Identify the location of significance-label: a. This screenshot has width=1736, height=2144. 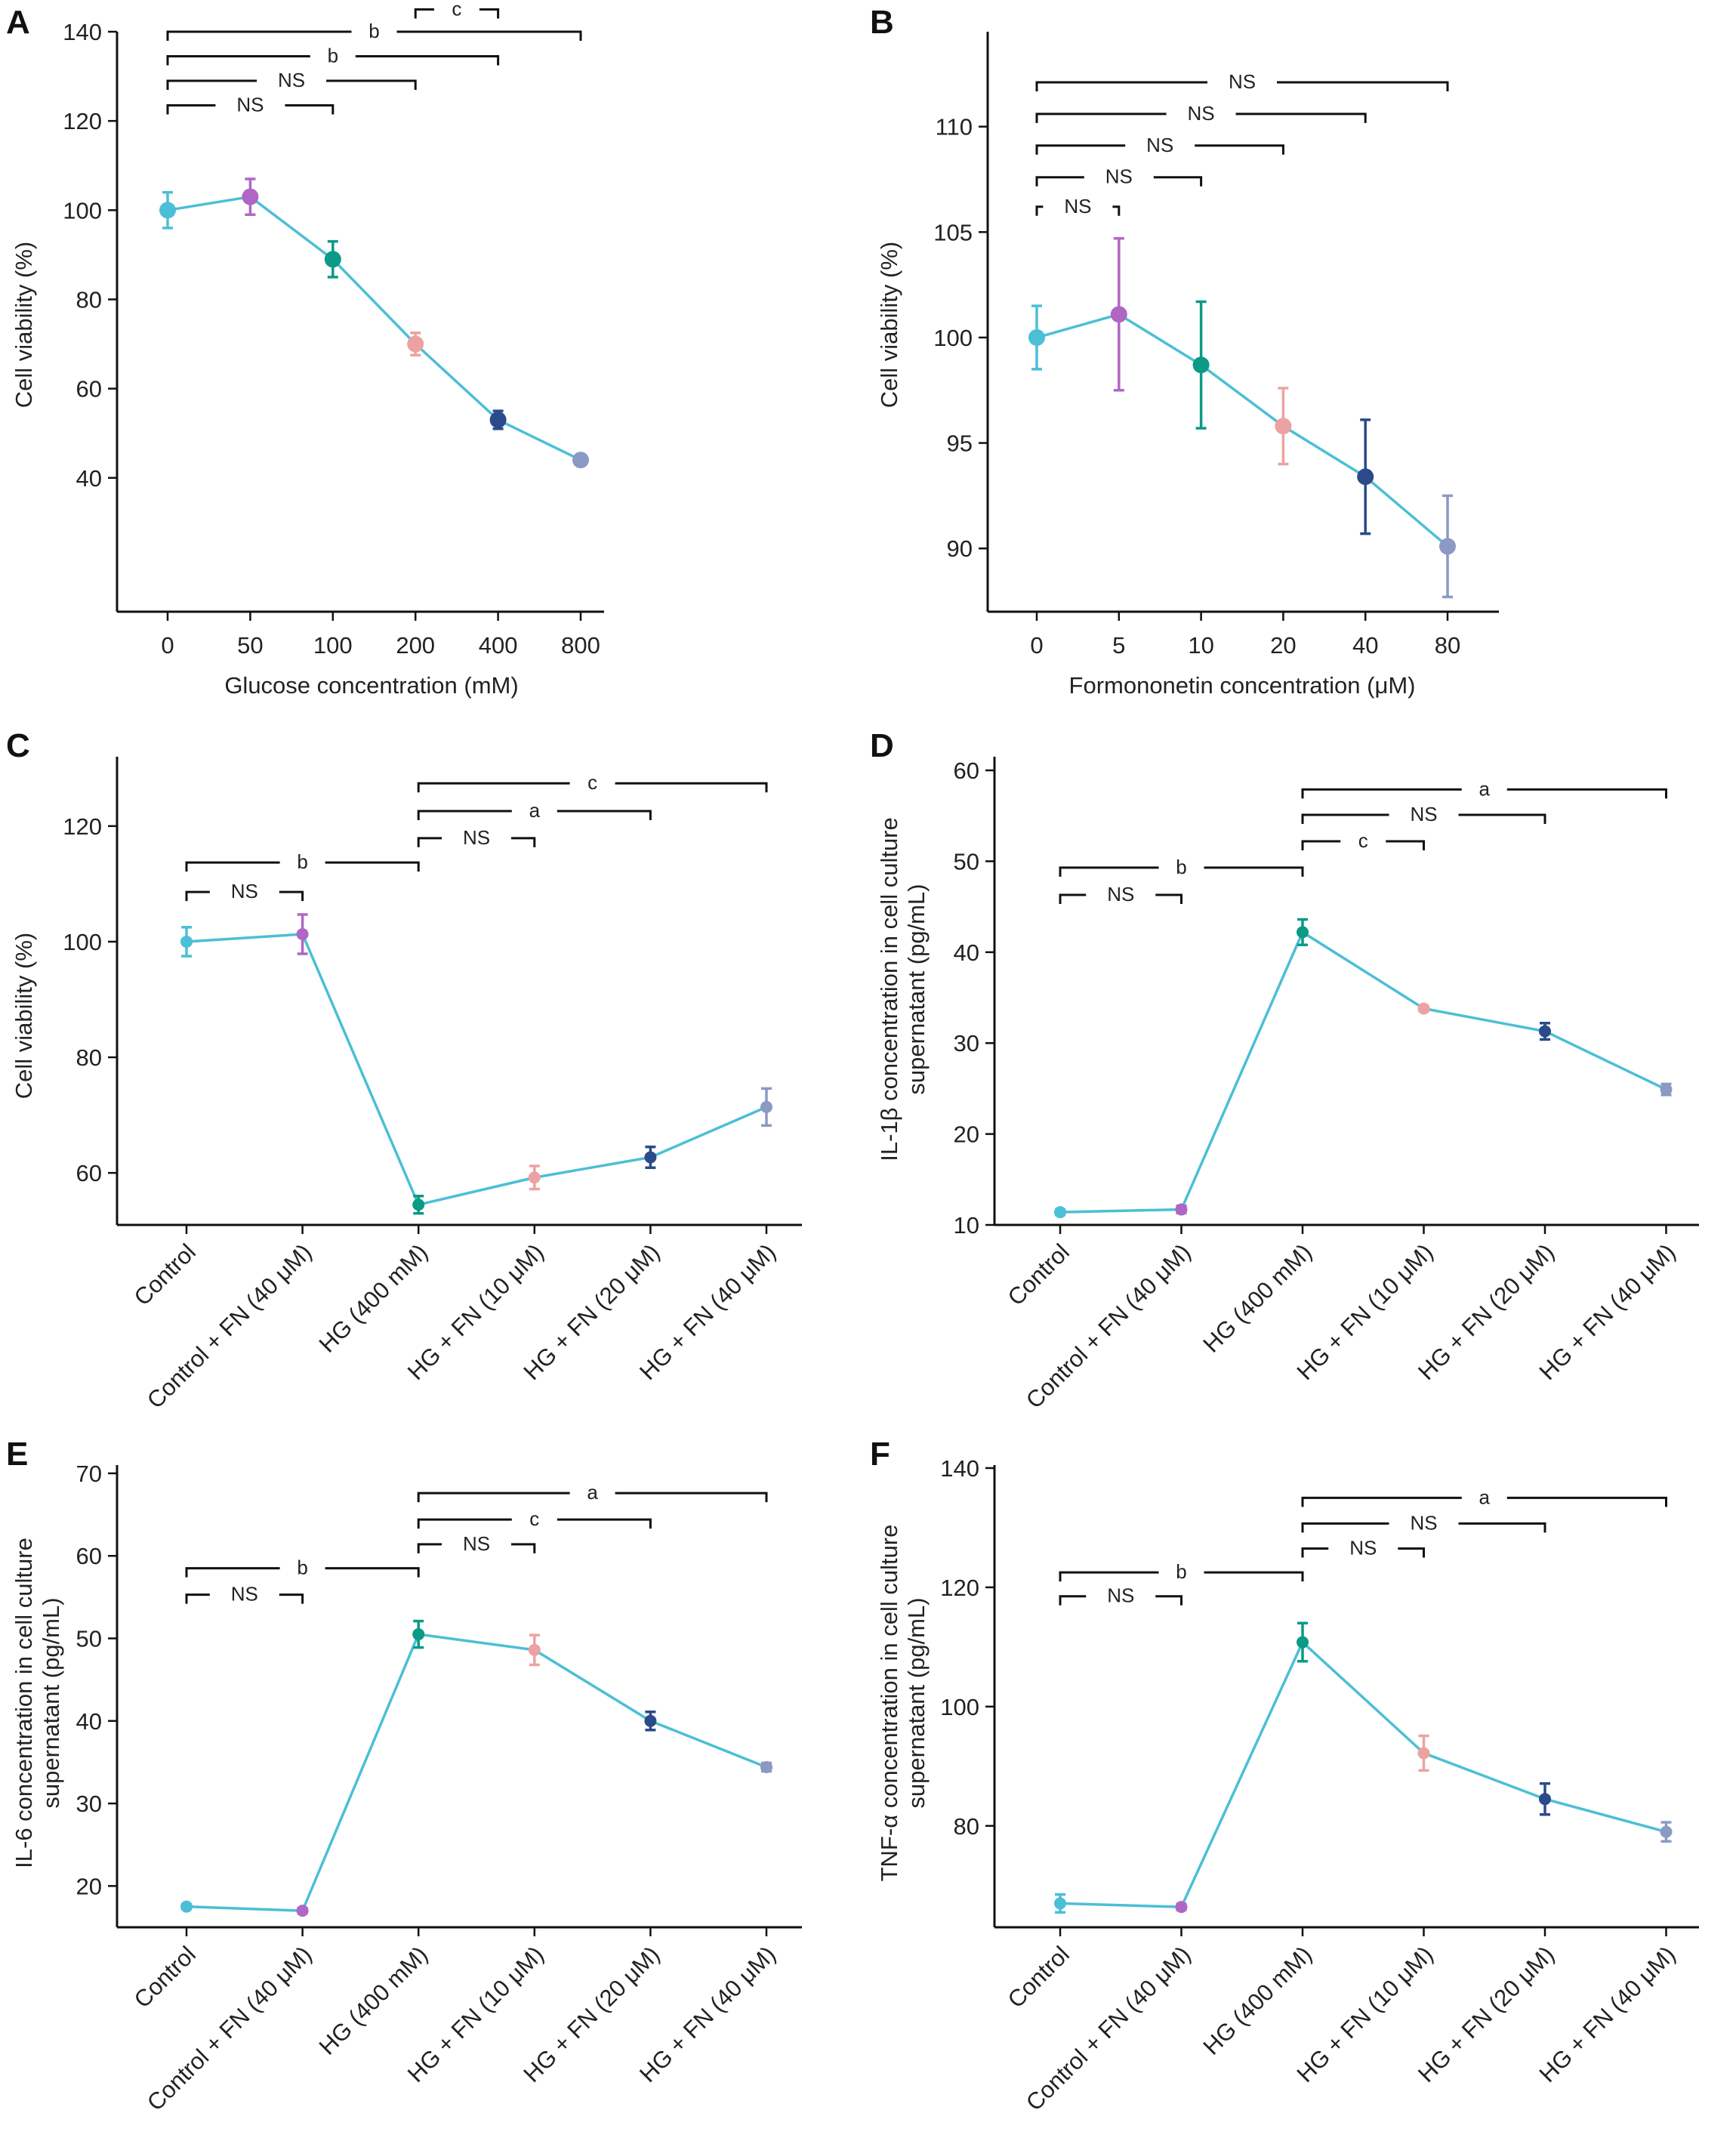
(592, 1493).